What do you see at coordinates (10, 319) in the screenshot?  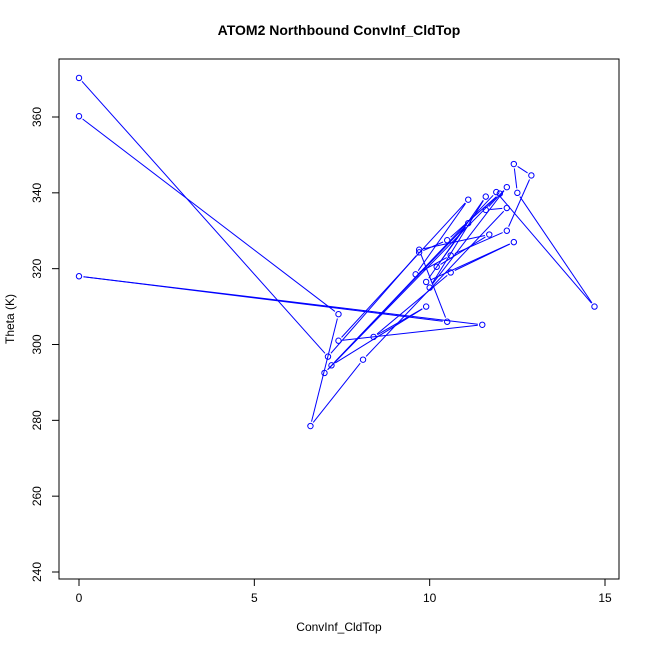 I see `y-axis-label: Theta (K)` at bounding box center [10, 319].